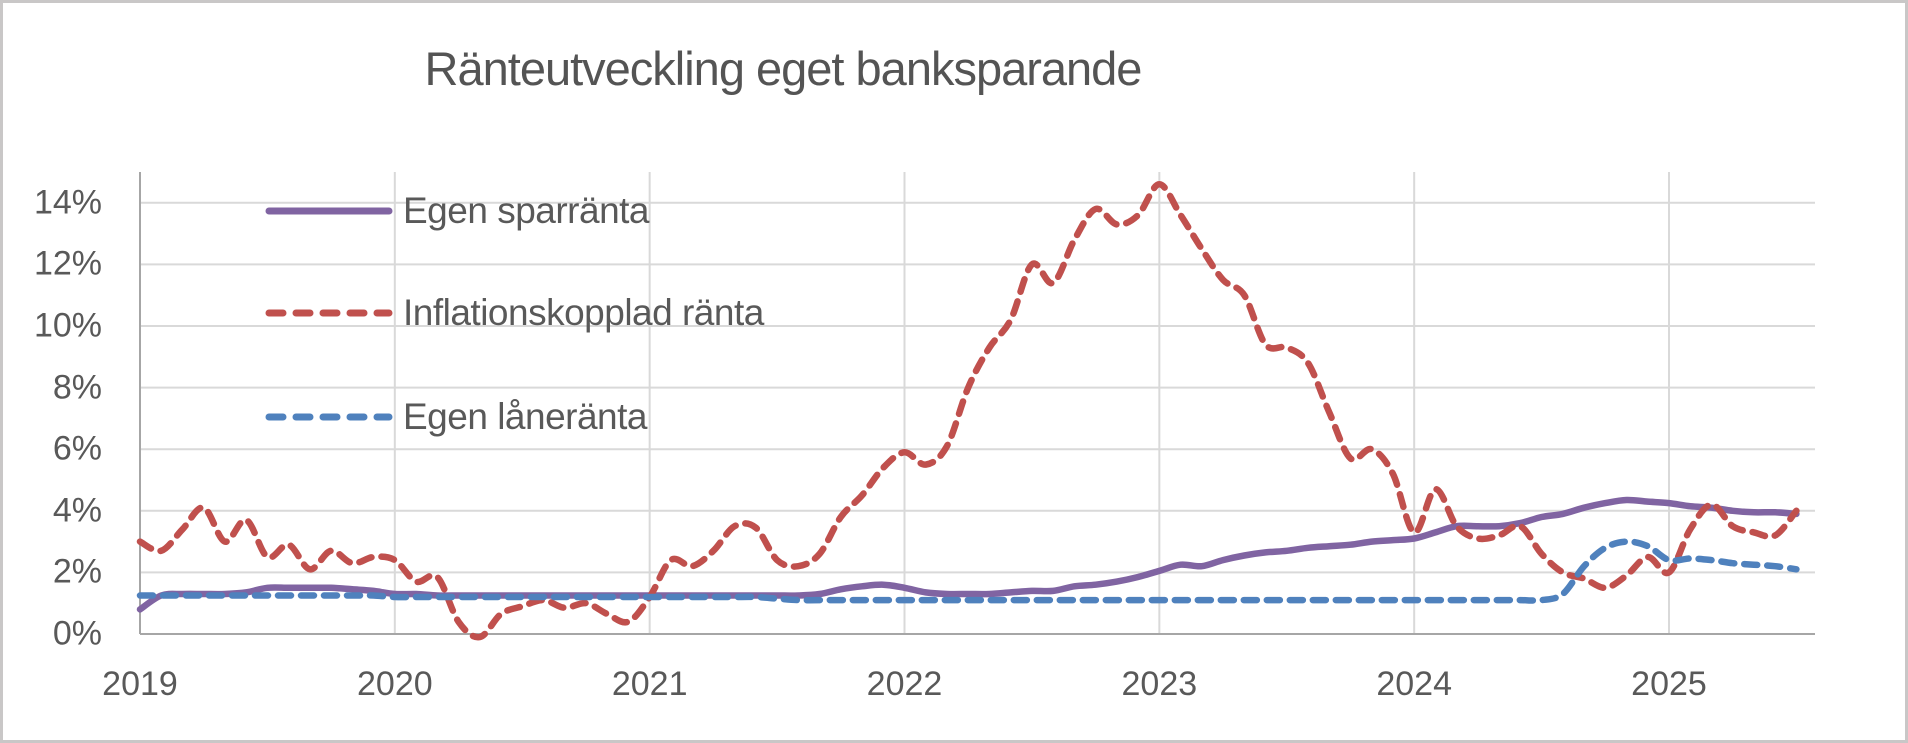 The height and width of the screenshot is (743, 1908). I want to click on x-axis-tick-label: 2025, so click(1669, 684).